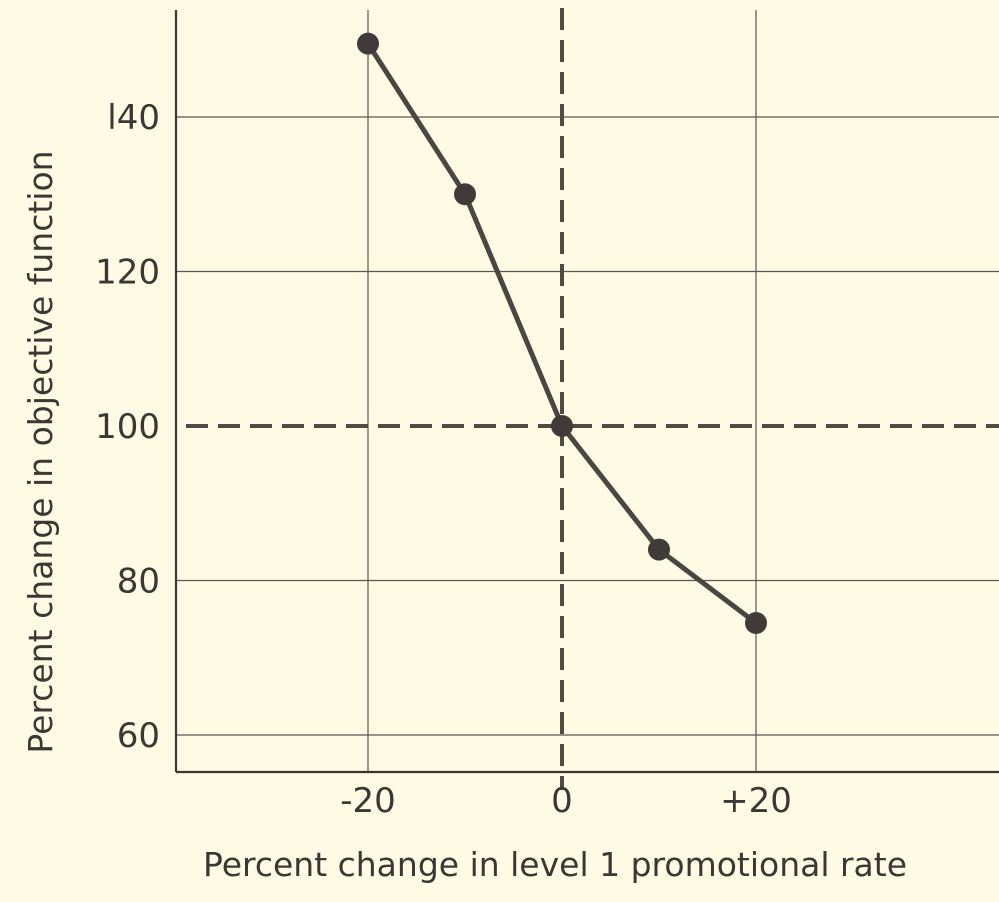 Image resolution: width=999 pixels, height=902 pixels. I want to click on x-tick-label: +20, so click(756, 801).